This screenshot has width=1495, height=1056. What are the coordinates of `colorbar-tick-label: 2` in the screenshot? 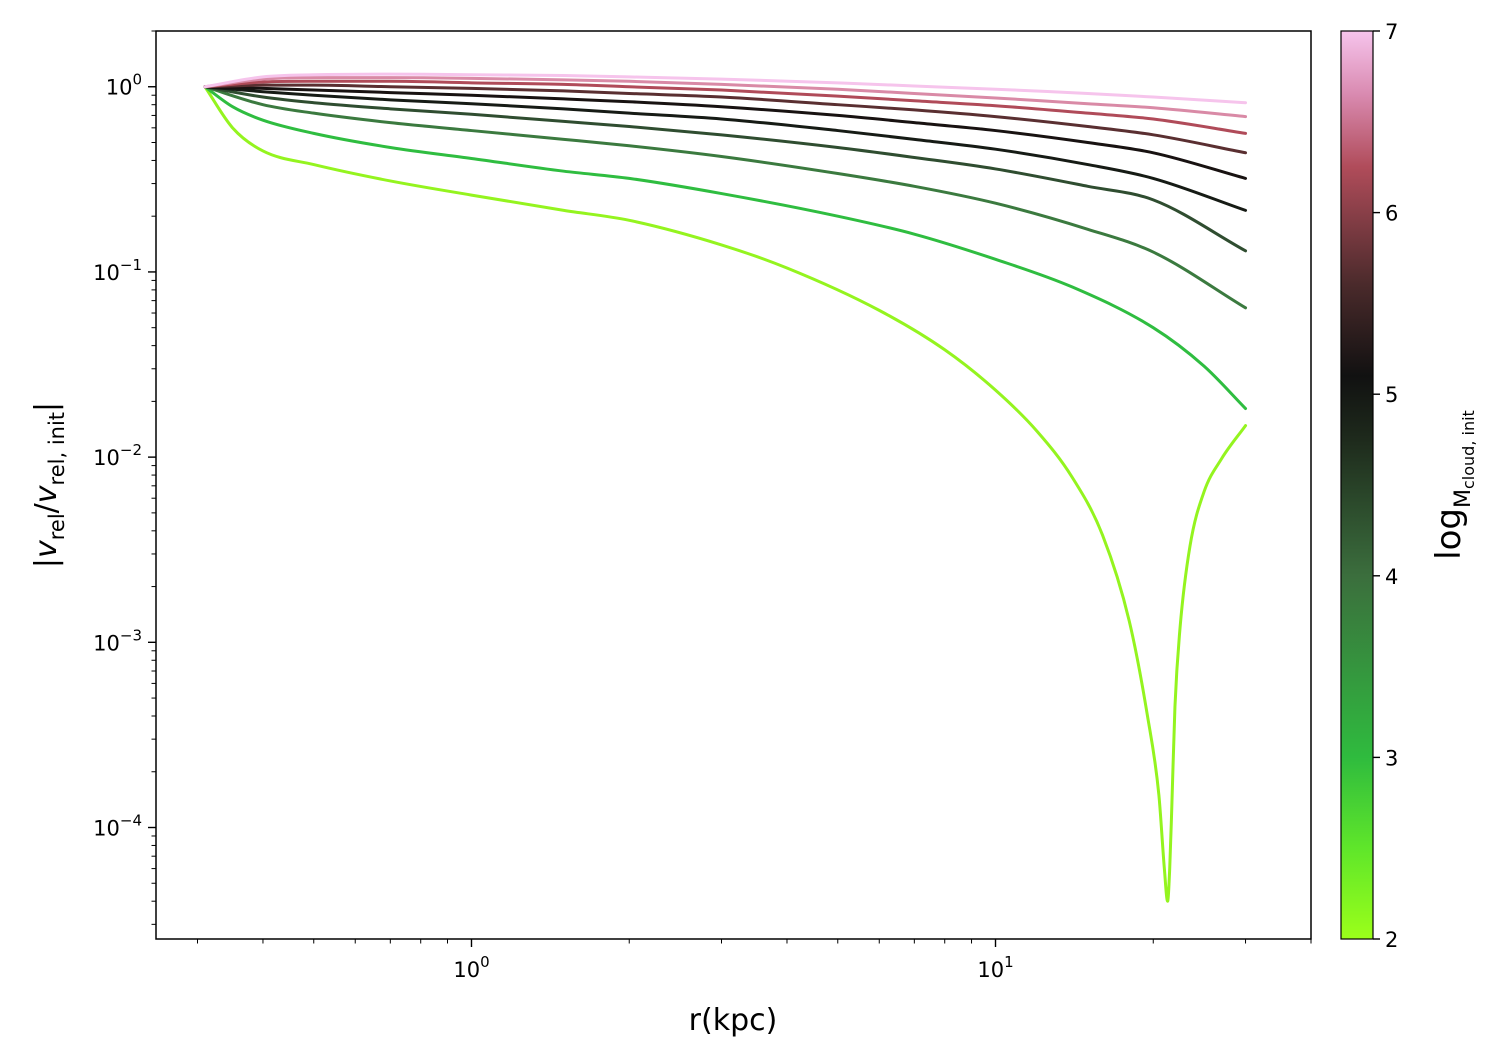 It's located at (1391, 940).